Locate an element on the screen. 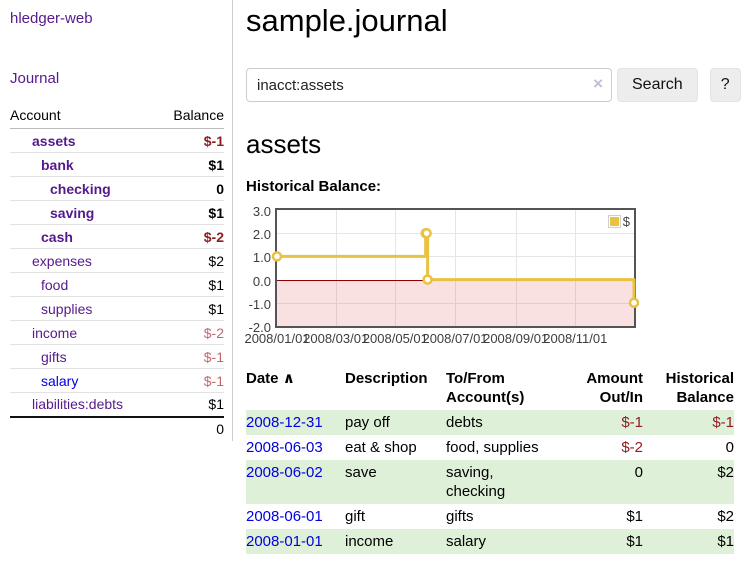 This screenshot has width=742, height=582. negative-region is located at coordinates (455, 302).